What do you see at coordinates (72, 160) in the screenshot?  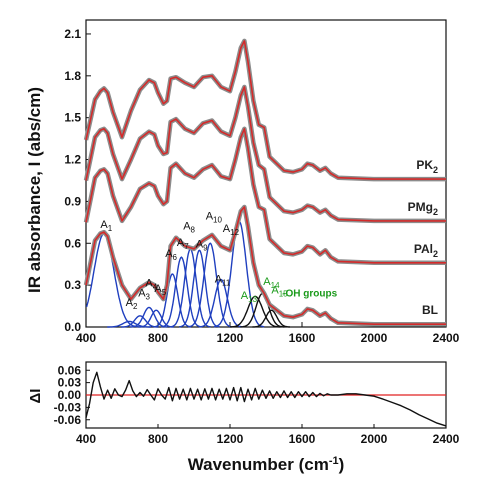 I see `y-tick-label: 1.2` at bounding box center [72, 160].